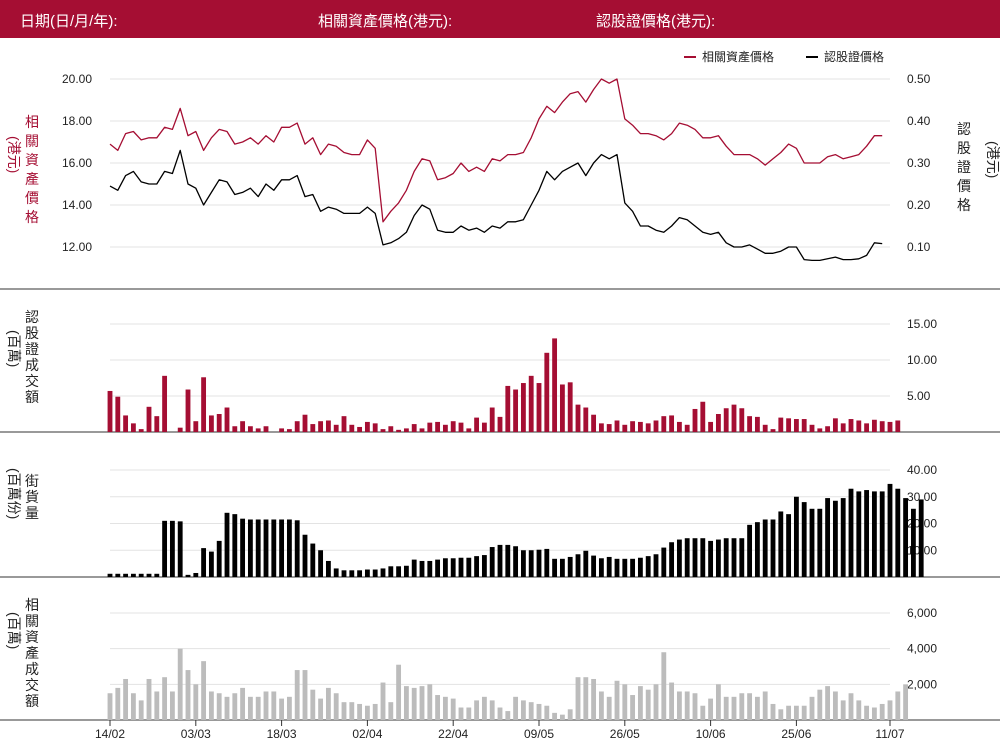  What do you see at coordinates (367, 734) in the screenshot?
I see `x-tick-label: 02/04` at bounding box center [367, 734].